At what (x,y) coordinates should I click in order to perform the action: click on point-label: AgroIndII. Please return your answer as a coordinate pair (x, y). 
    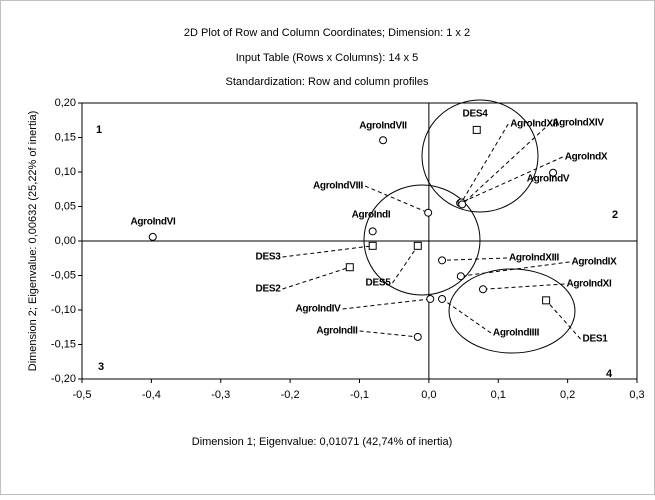
    Looking at the image, I should click on (337, 331).